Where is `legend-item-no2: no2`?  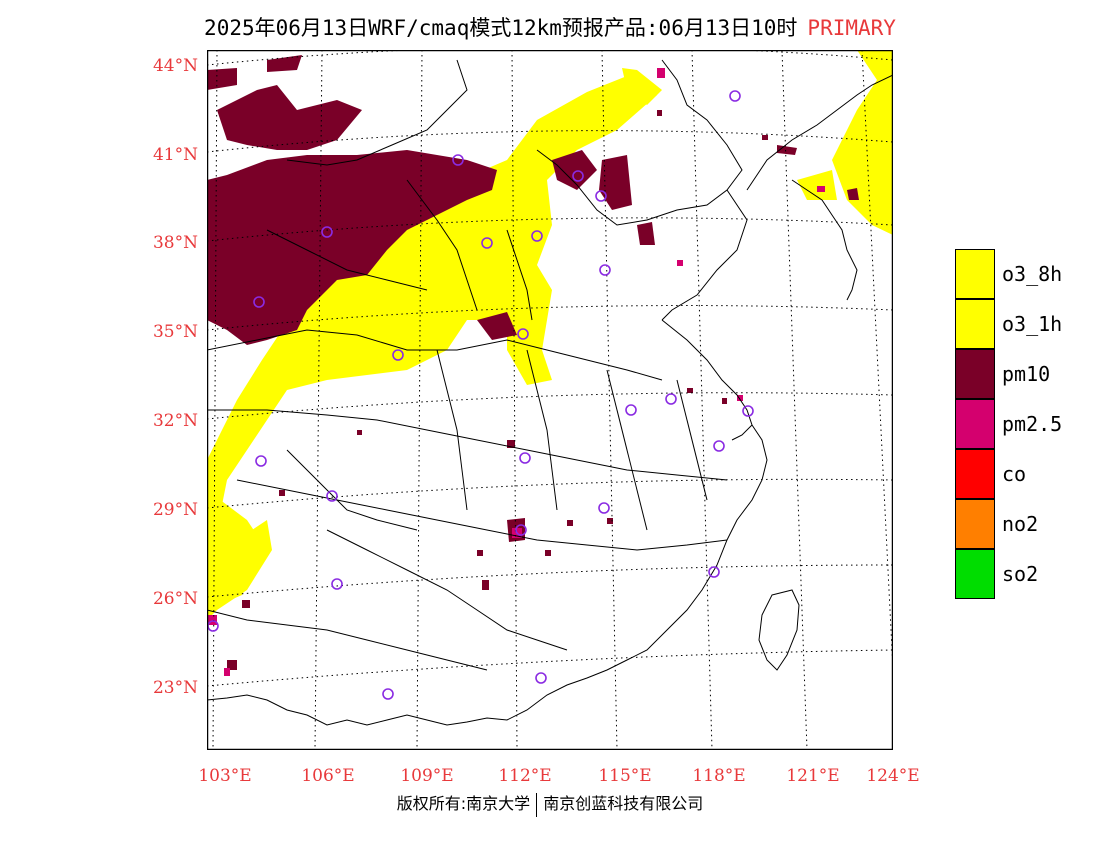
legend-item-no2: no2 is located at coordinates (1027, 524).